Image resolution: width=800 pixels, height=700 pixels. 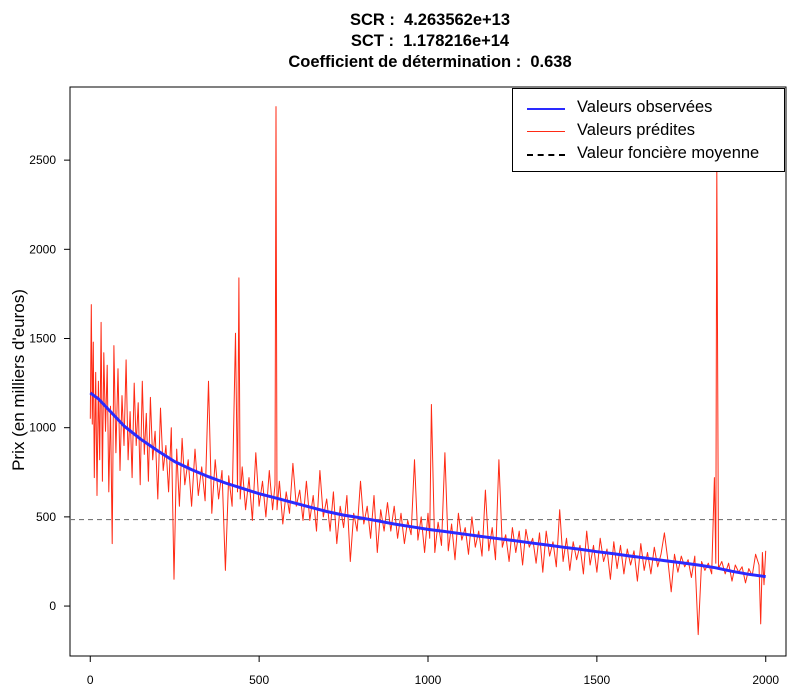 I want to click on legend-item-predicted: Valeurs prédites, so click(x=648, y=132).